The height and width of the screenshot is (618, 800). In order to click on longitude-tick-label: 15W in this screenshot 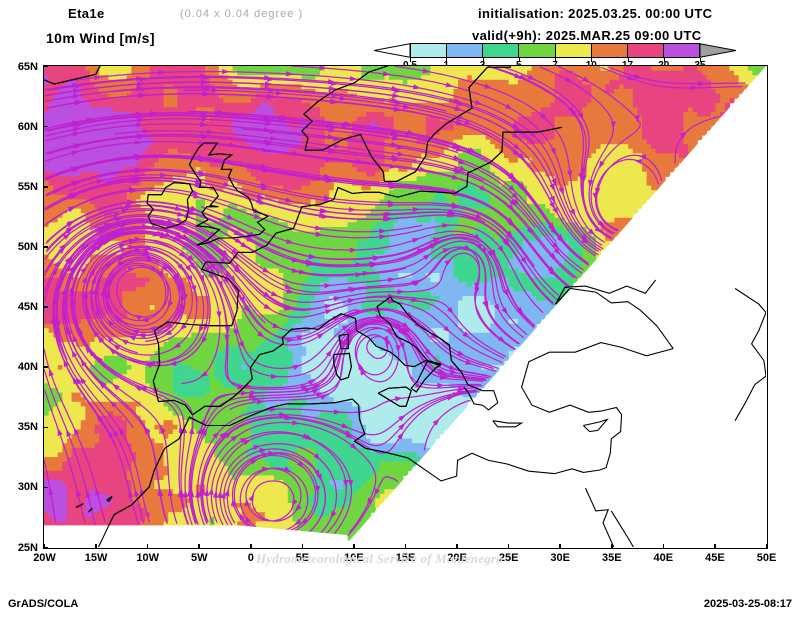, I will do `click(96, 558)`.